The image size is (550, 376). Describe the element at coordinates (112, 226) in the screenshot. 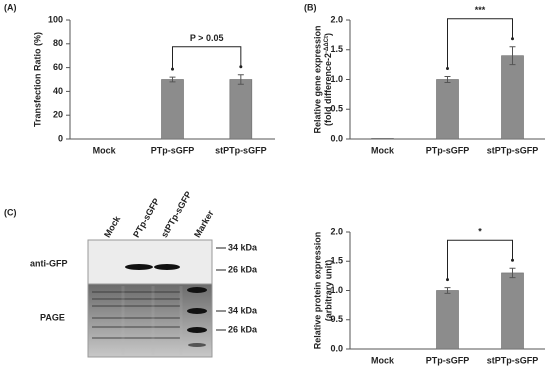

I see `lane-label: Mock` at that location.